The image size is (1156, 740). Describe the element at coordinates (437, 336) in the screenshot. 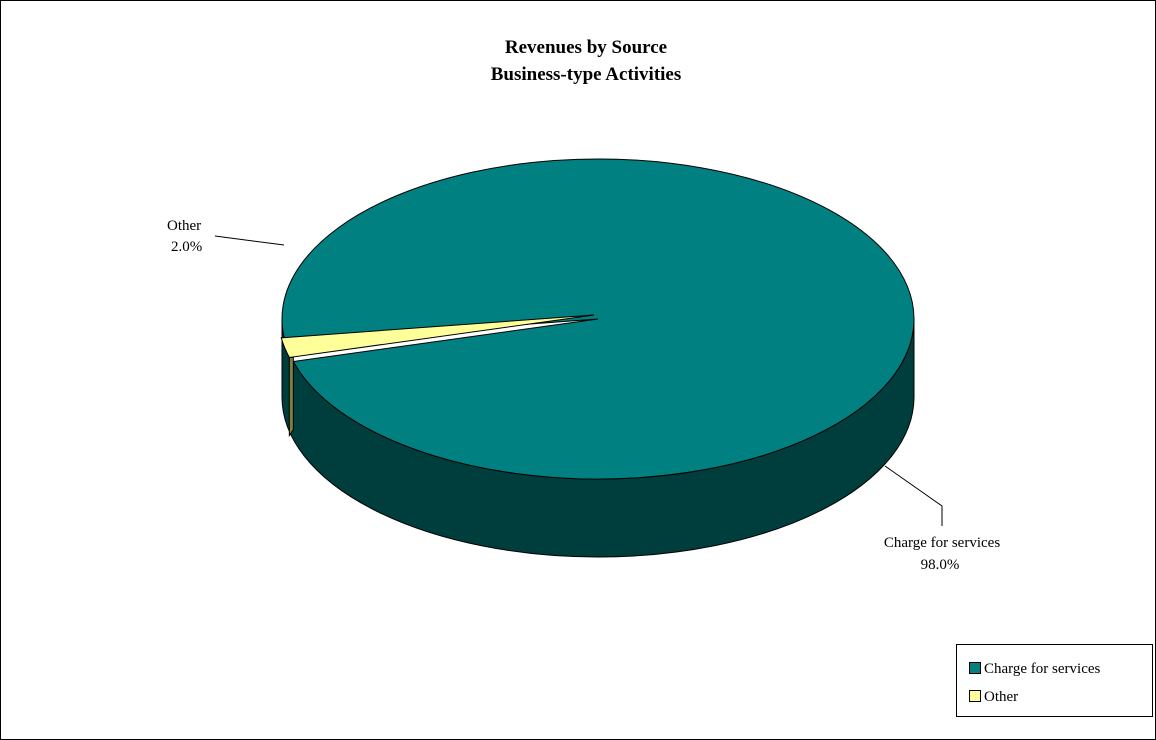

I see `slice-other` at that location.